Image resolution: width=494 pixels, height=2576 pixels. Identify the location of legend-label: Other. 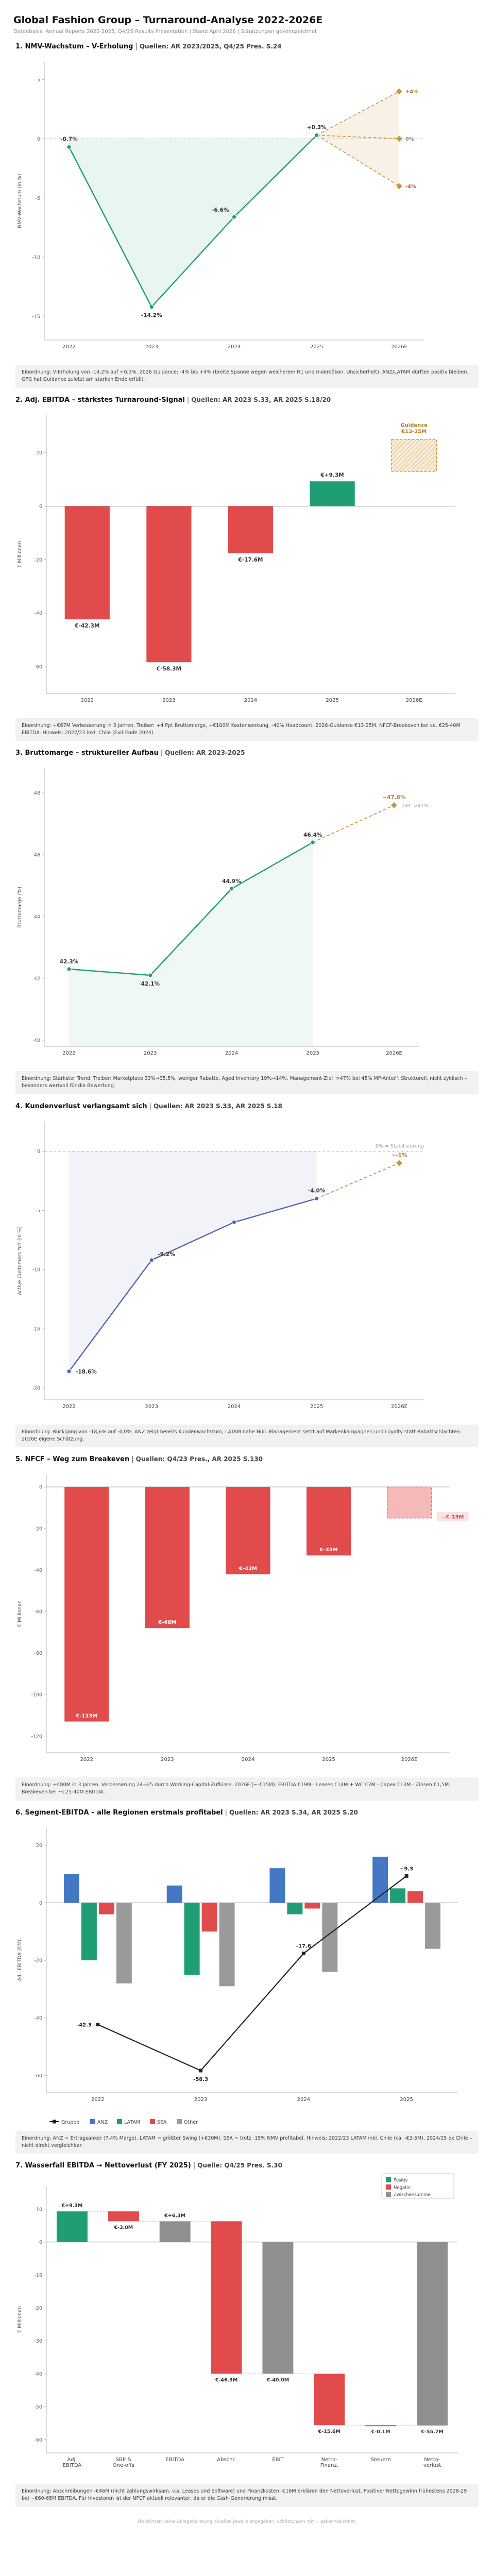
(191, 2122).